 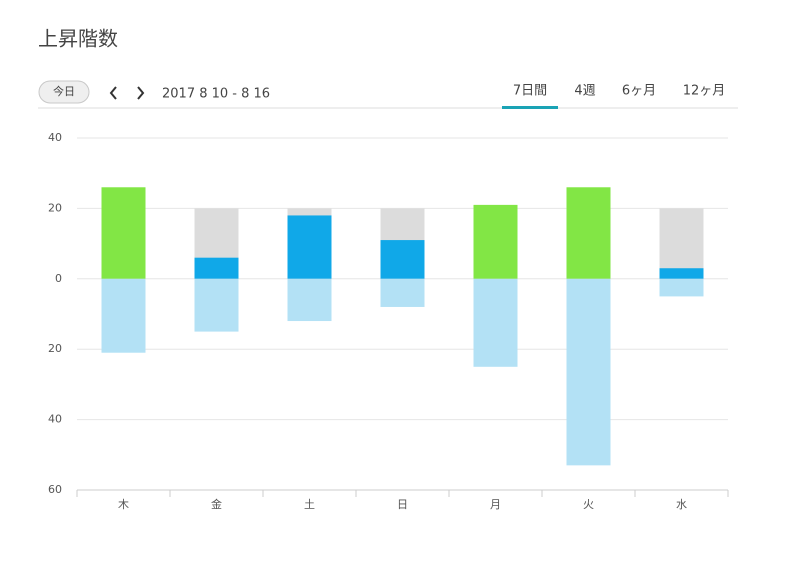 I want to click on date-range: 2017 8 10 - 8 16, so click(x=216, y=94).